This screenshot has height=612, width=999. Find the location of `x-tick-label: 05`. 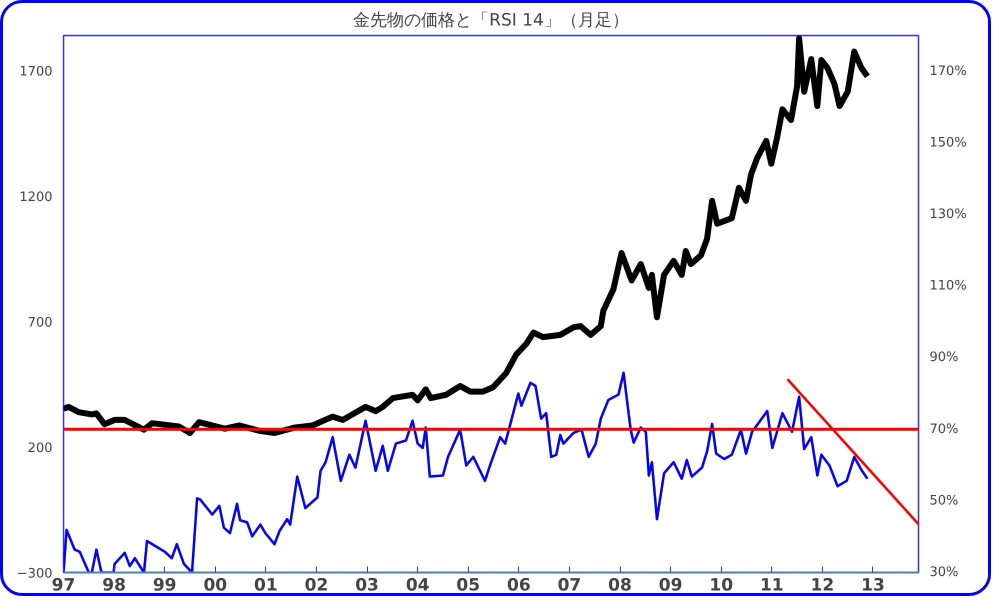

x-tick-label: 05 is located at coordinates (468, 586).